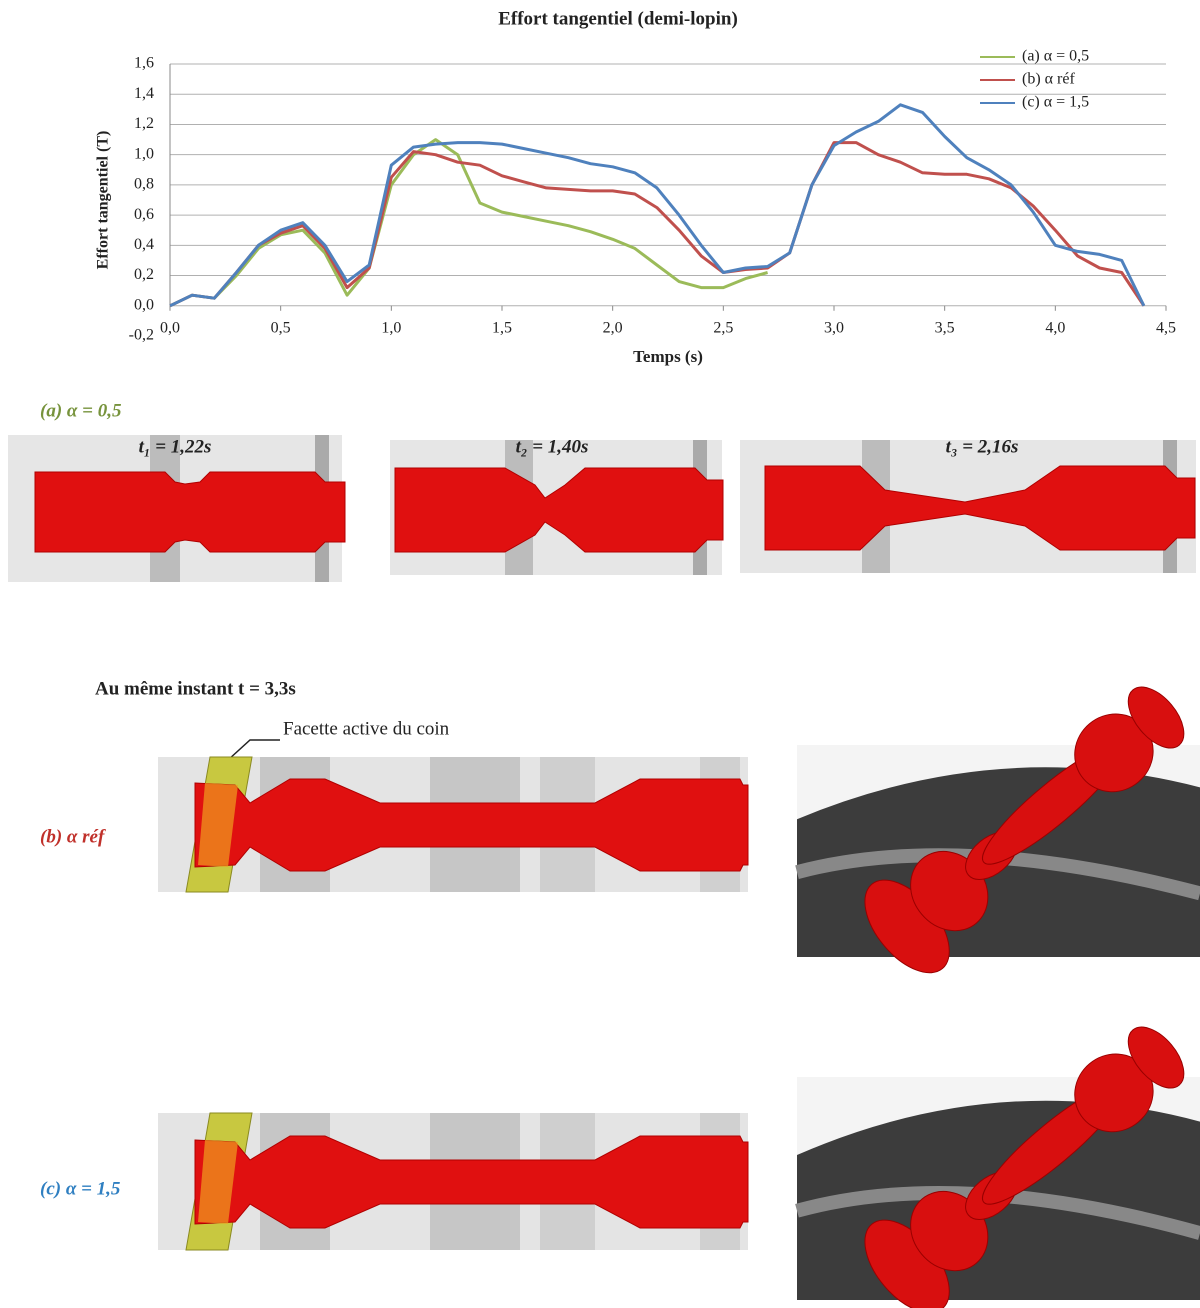  I want to click on time-label: t₂ = 1,40s, so click(552, 446).